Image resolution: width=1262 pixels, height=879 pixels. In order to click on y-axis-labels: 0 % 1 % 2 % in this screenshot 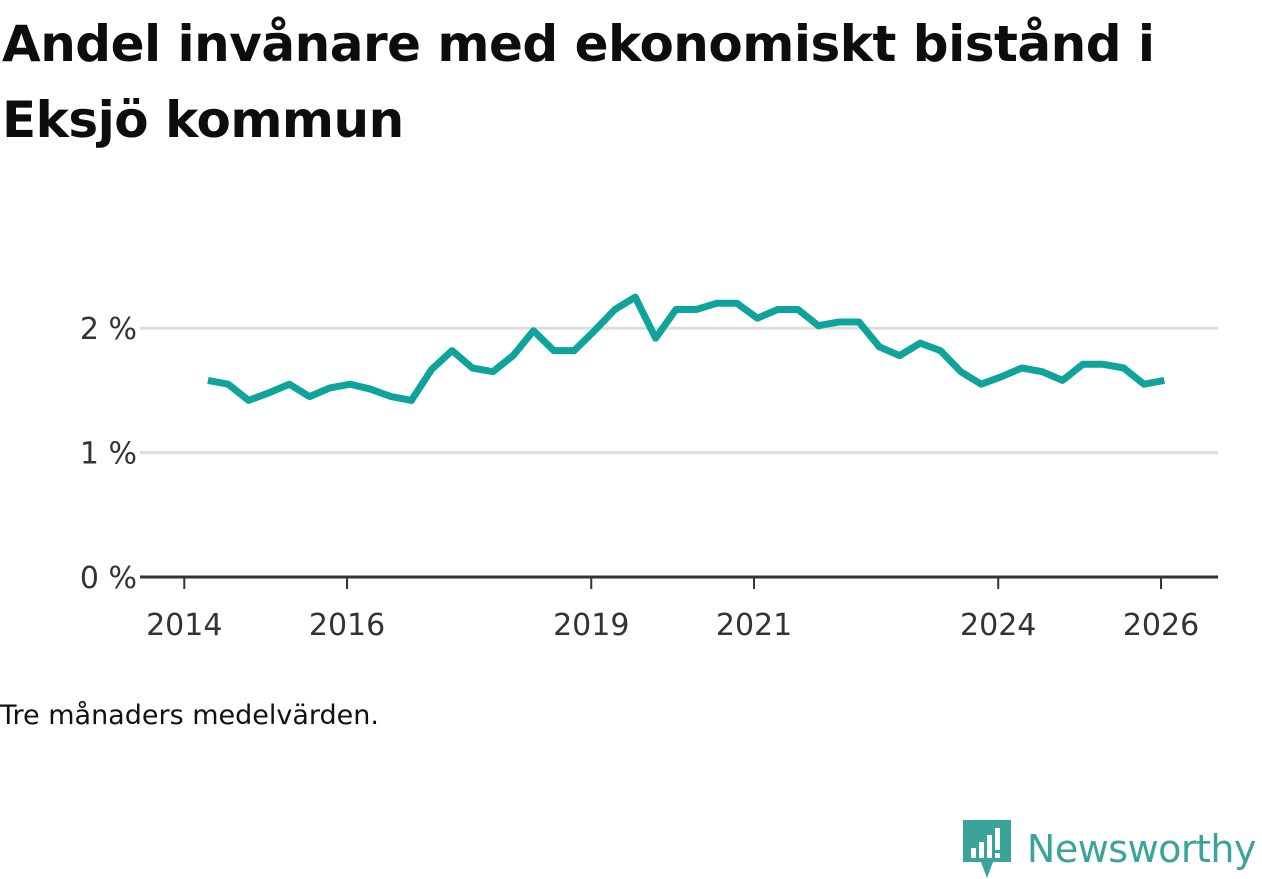, I will do `click(108, 454)`.